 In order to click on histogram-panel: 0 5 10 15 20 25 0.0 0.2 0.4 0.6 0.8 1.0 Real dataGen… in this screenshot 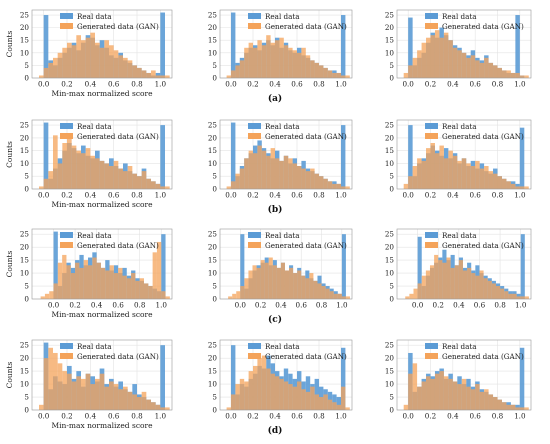, I will do `click(280, 49)`.